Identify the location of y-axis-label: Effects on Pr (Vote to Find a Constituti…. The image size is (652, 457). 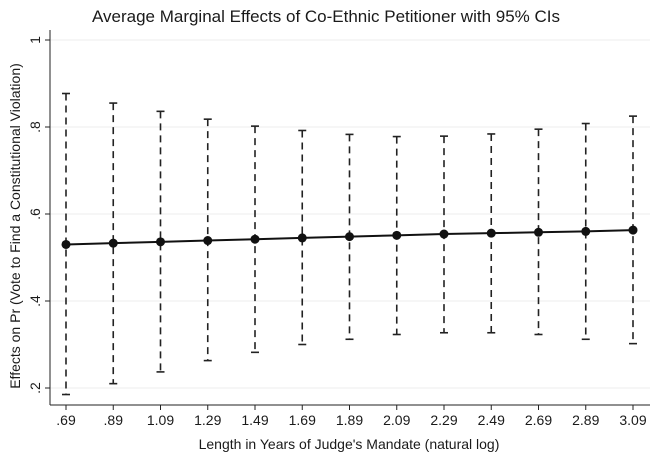
(15, 226).